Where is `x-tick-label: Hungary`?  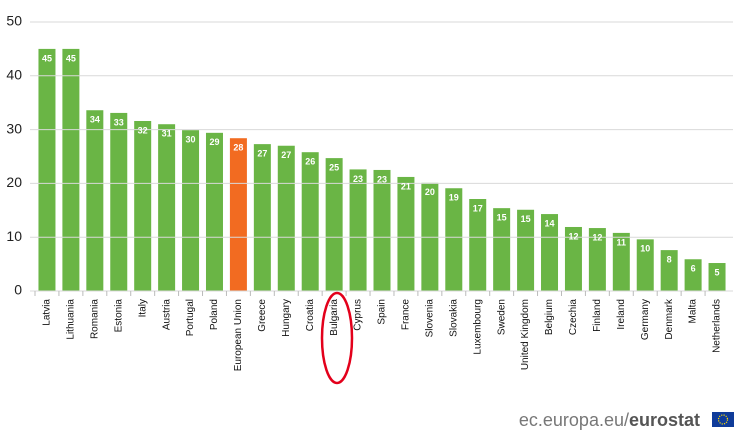
x-tick-label: Hungary is located at coordinates (286, 318).